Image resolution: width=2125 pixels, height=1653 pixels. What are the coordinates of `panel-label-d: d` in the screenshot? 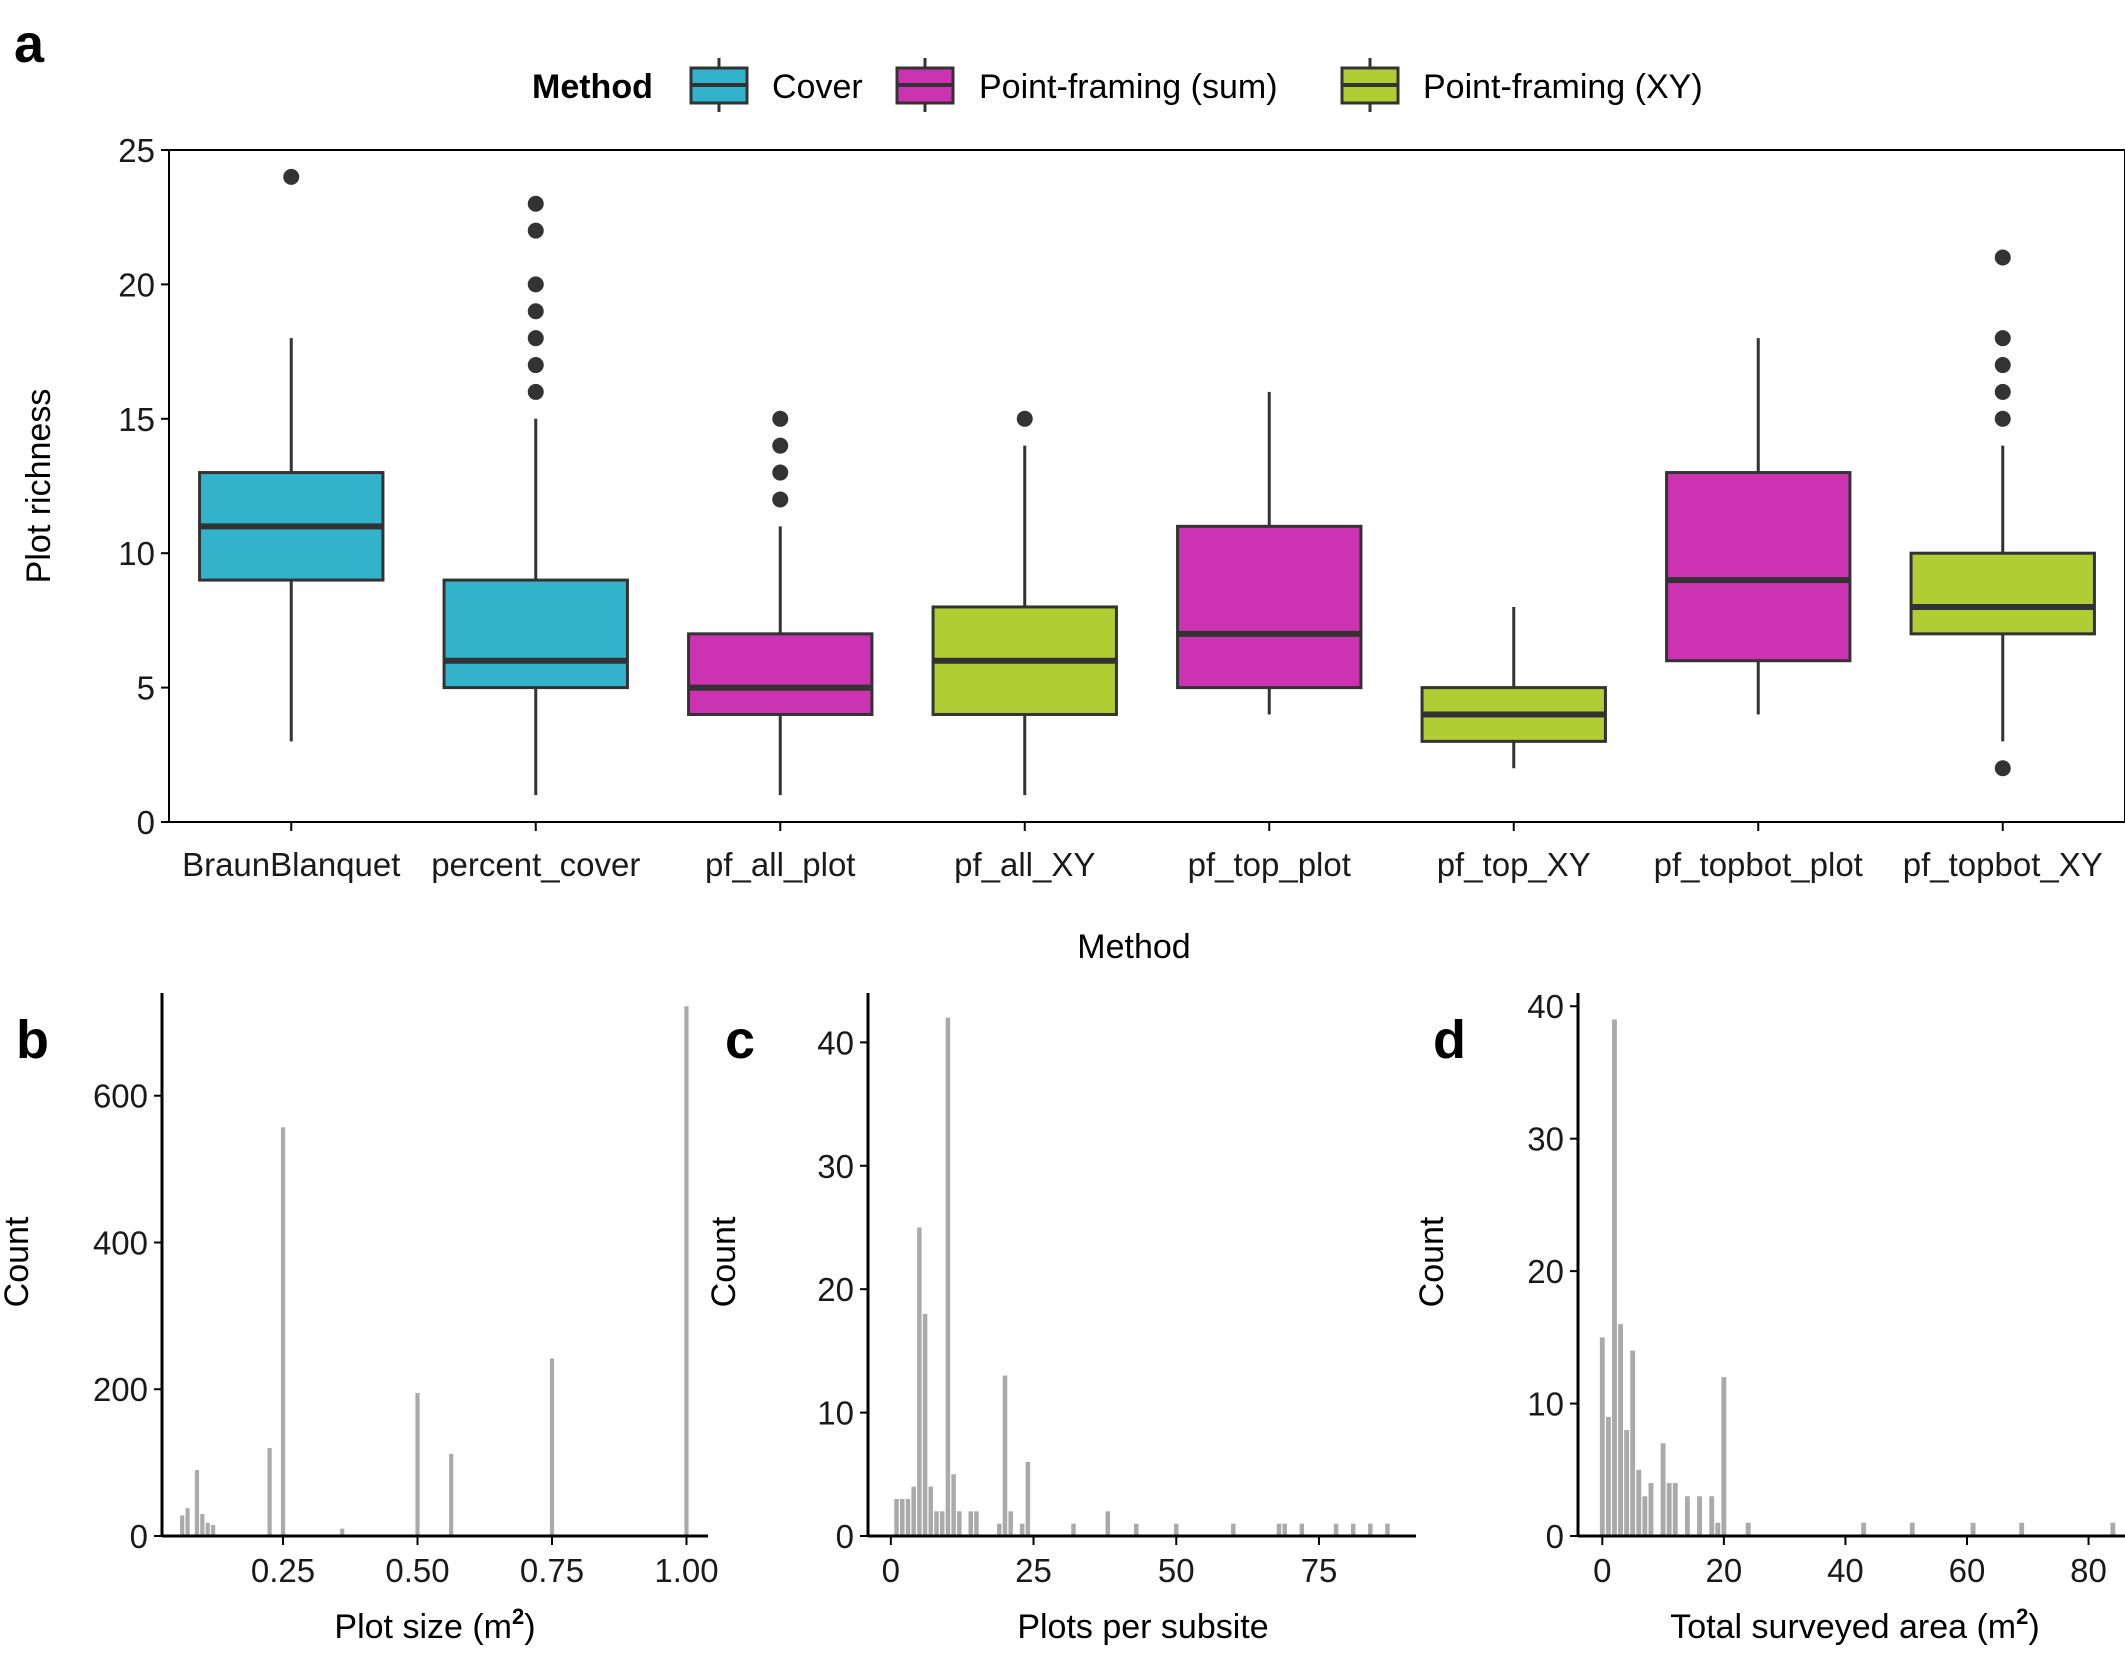 It's located at (1449, 1040).